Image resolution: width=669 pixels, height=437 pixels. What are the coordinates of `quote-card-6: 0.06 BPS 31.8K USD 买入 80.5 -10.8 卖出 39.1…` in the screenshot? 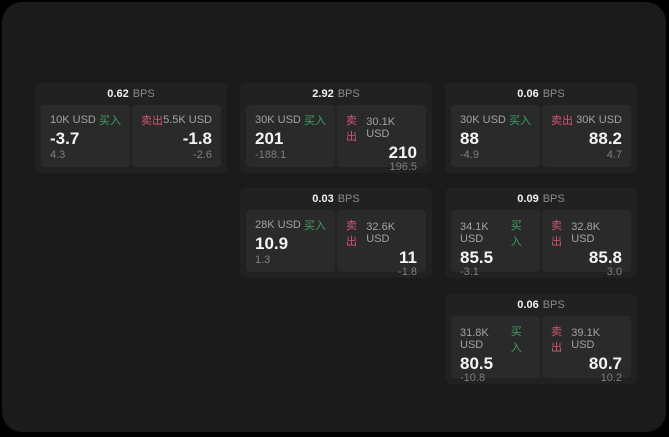 It's located at (541, 339).